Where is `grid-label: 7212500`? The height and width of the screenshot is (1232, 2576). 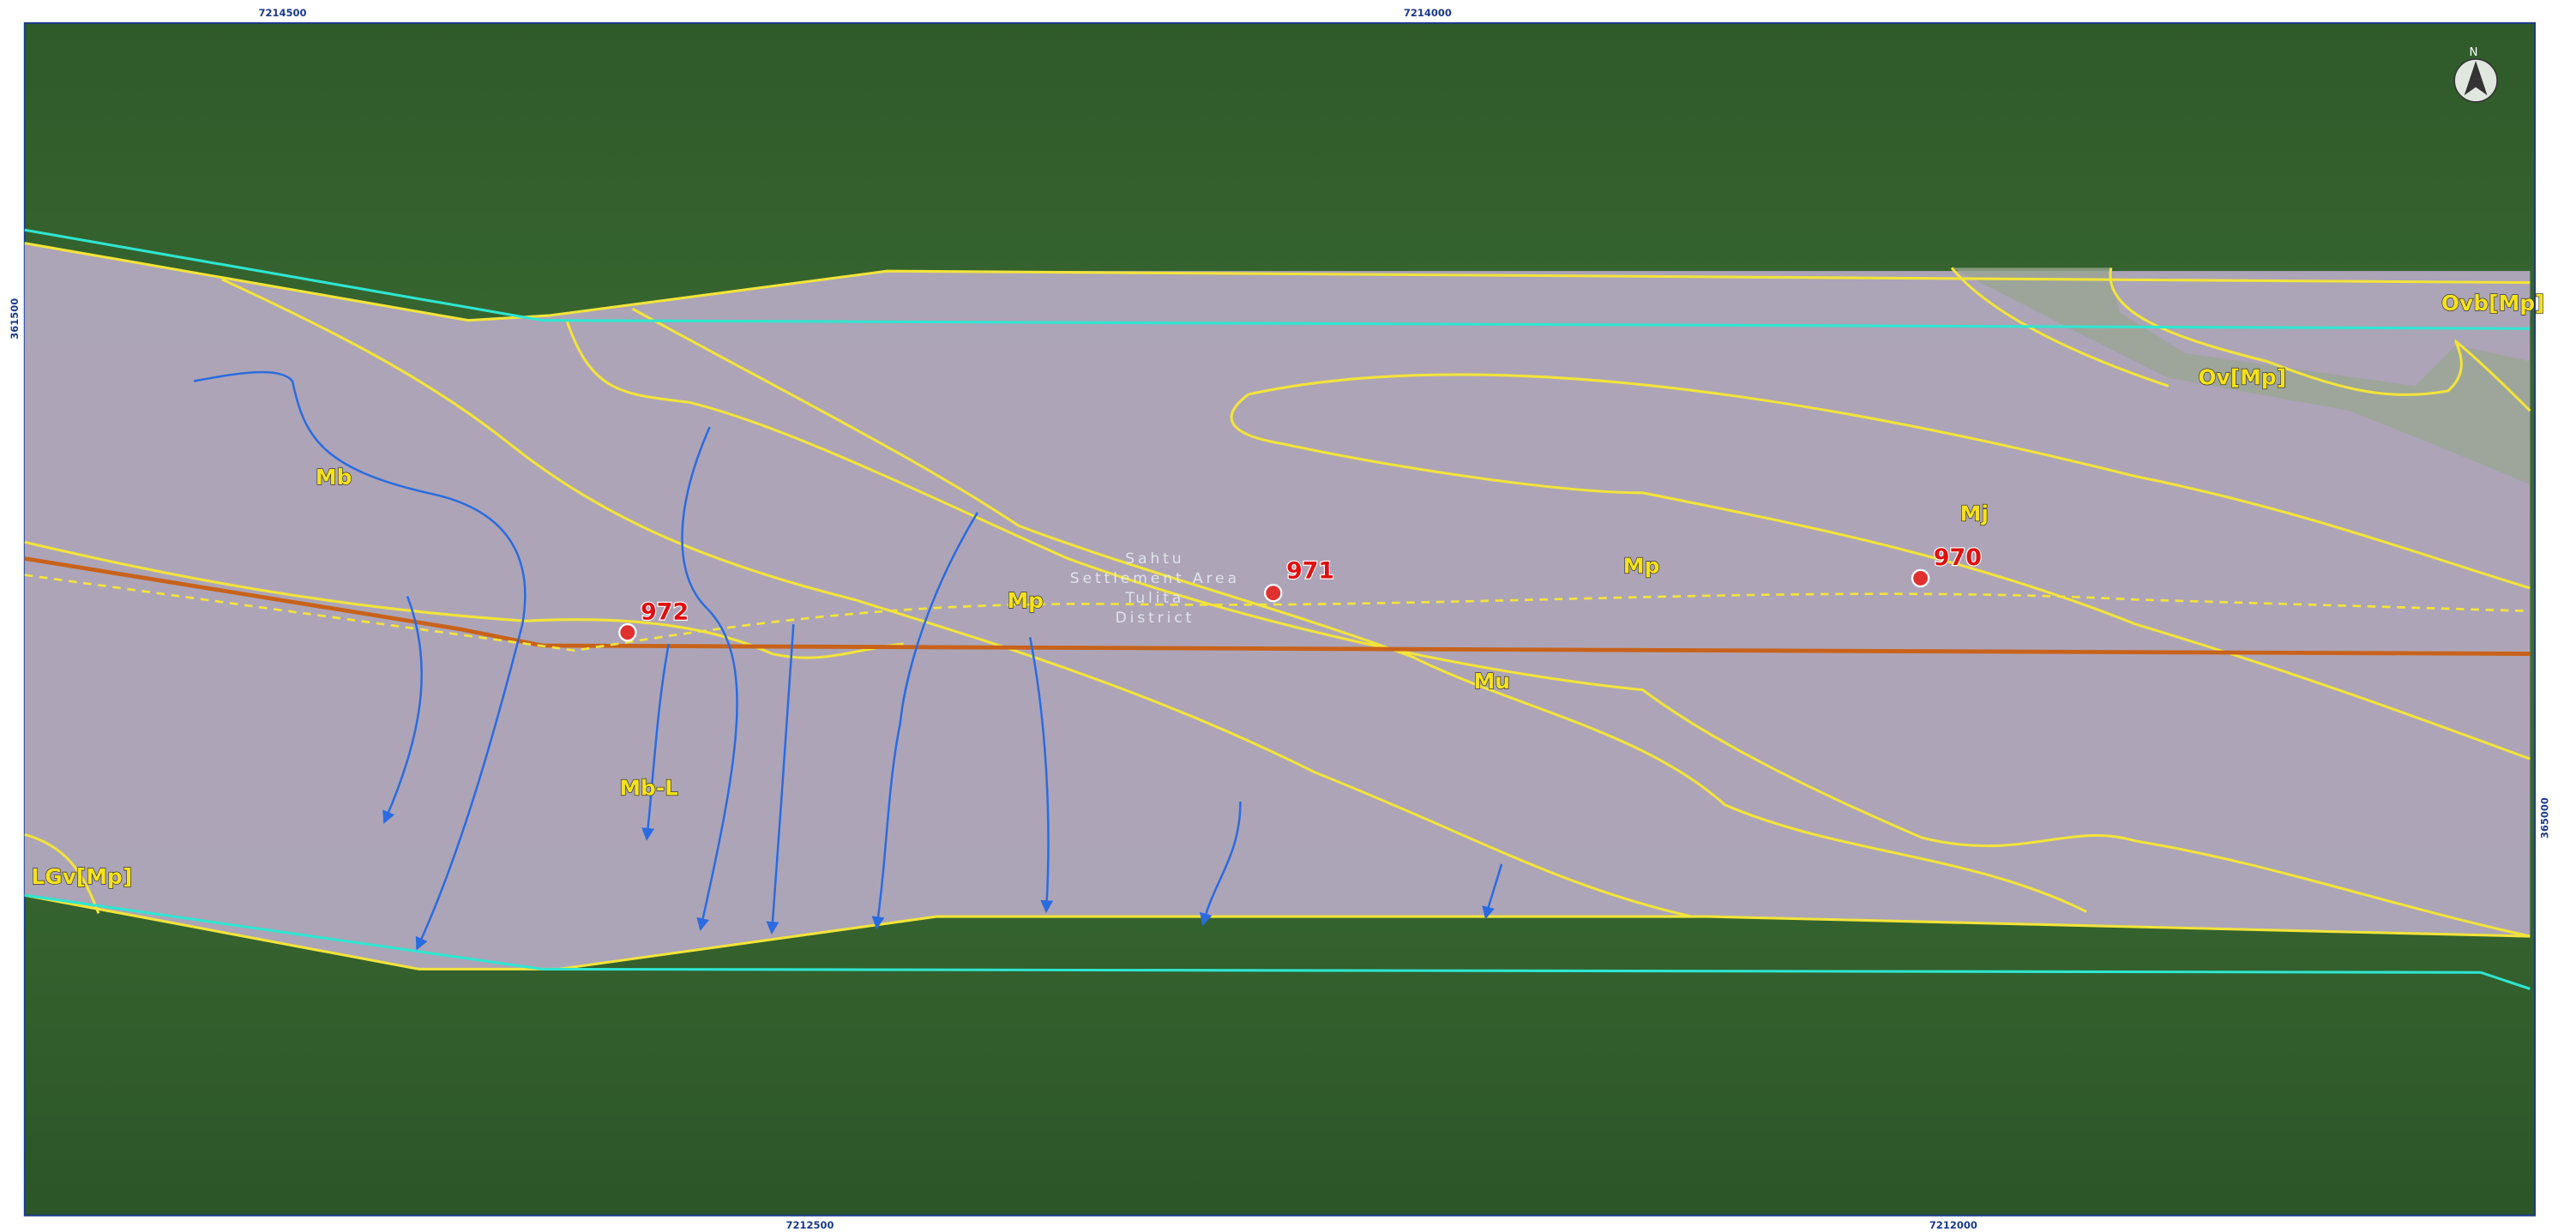 grid-label: 7212500 is located at coordinates (810, 1225).